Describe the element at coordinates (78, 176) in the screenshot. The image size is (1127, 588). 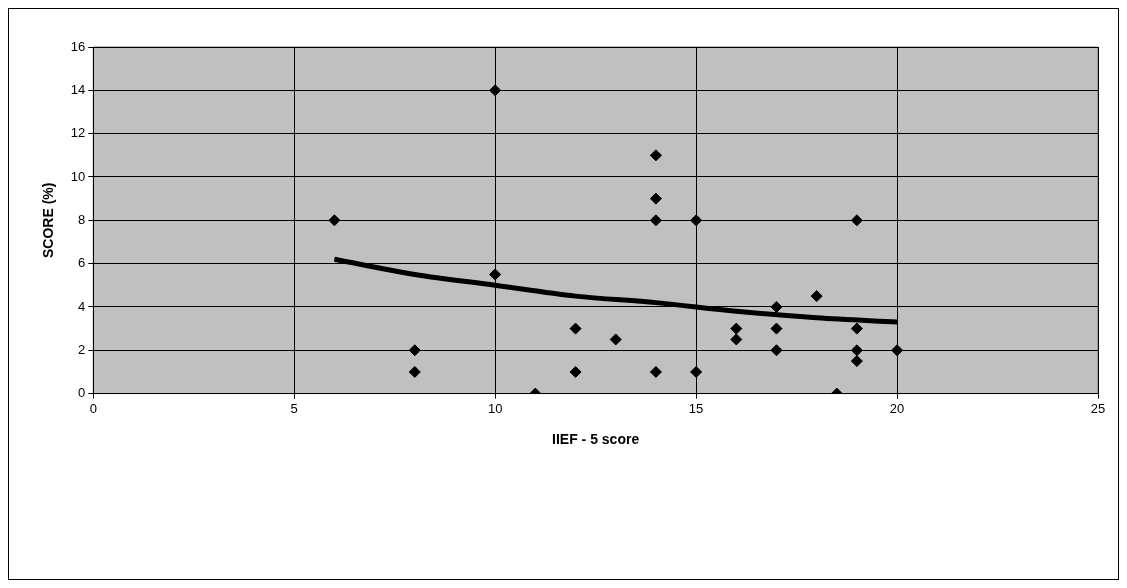
I see `y-tick-label: 10` at that location.